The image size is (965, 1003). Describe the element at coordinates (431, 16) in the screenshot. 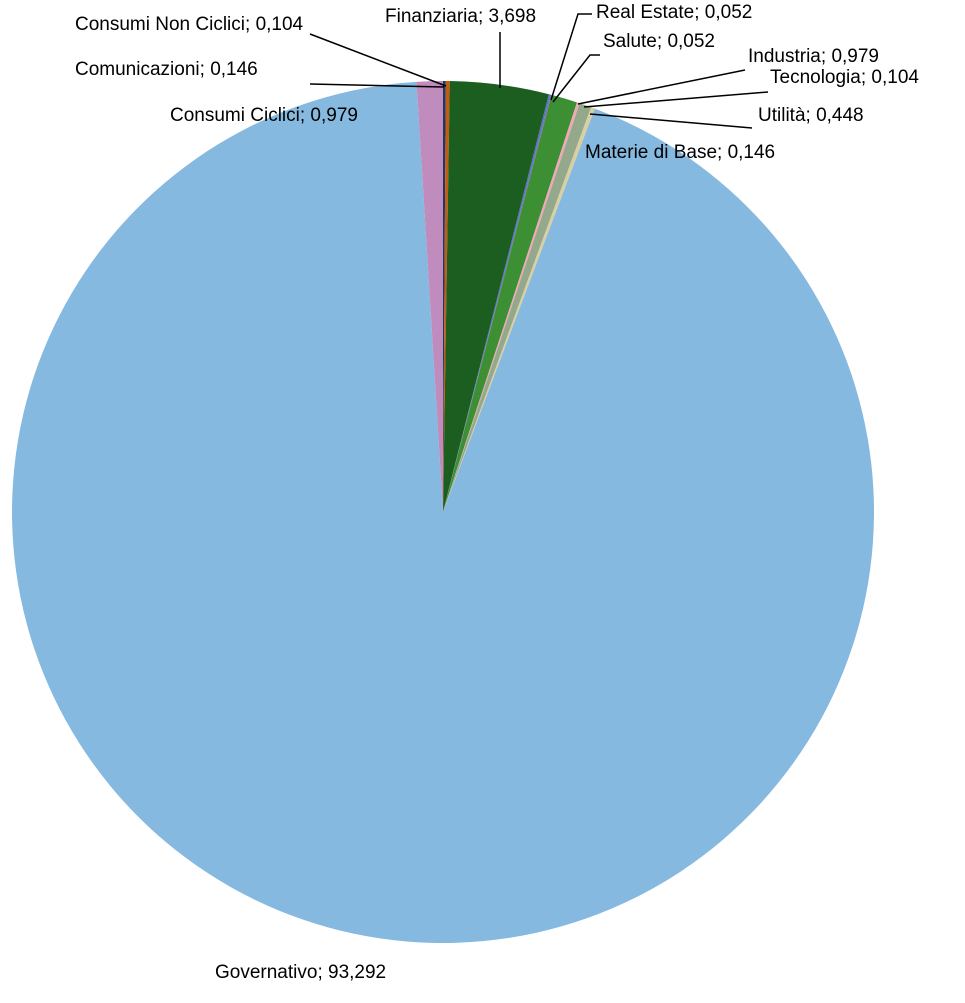

I see `label-category: Finanziaria` at that location.